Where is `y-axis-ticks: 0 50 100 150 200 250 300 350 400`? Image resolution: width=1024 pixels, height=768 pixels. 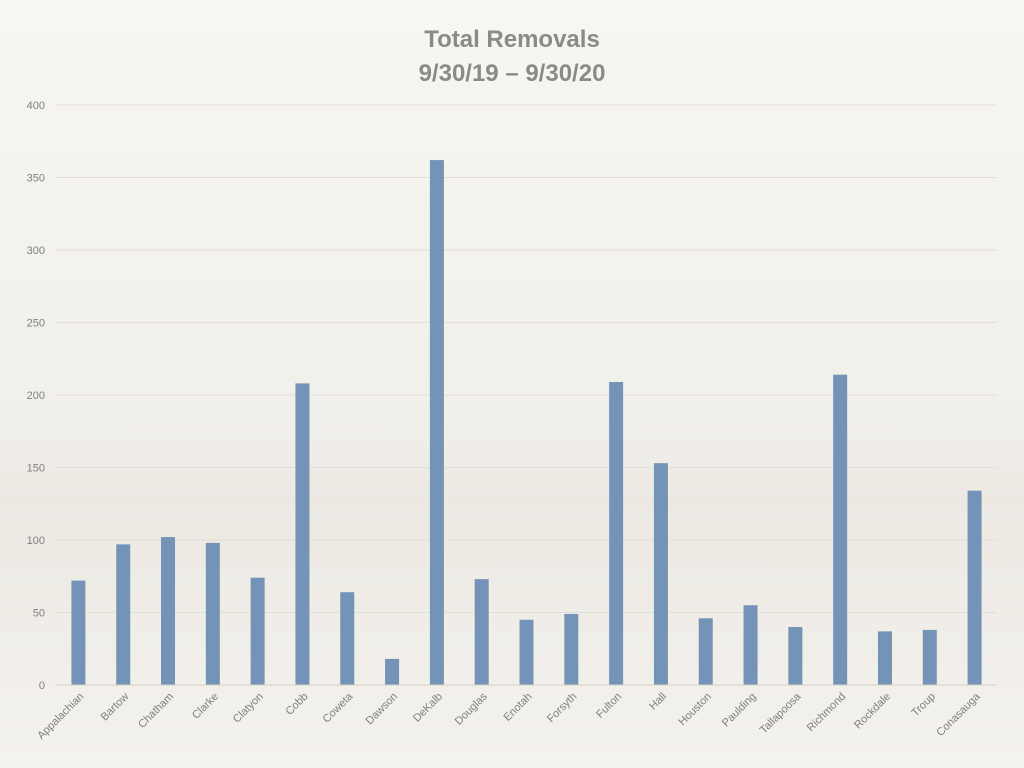 y-axis-ticks: 0 50 100 150 200 250 300 350 400 is located at coordinates (36, 396).